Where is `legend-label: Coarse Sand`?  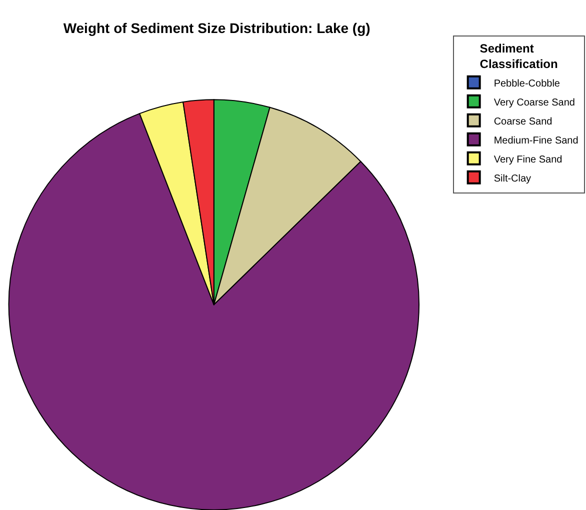 legend-label: Coarse Sand is located at coordinates (523, 122).